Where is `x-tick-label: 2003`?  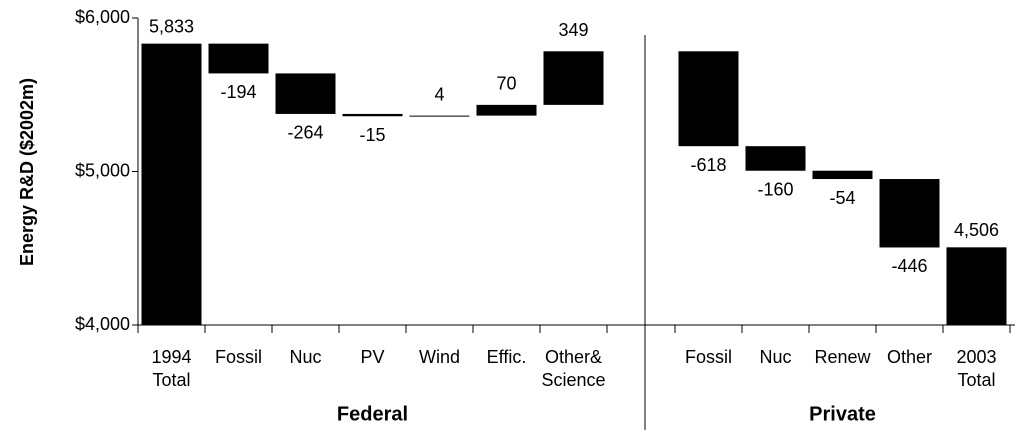 x-tick-label: 2003 is located at coordinates (976, 357).